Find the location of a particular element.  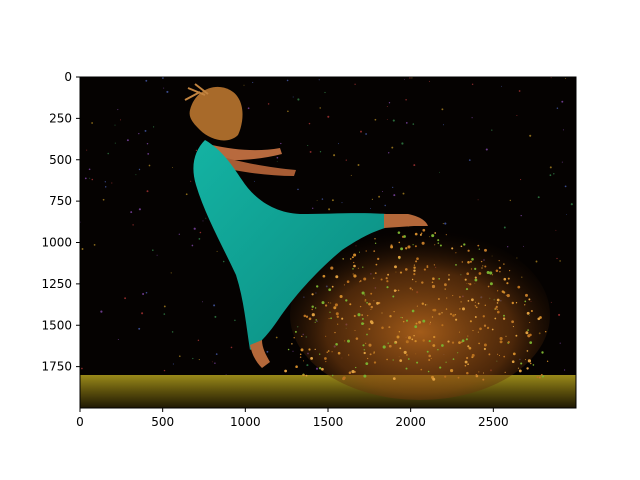

x-tick-label: 2500 is located at coordinates (493, 422).